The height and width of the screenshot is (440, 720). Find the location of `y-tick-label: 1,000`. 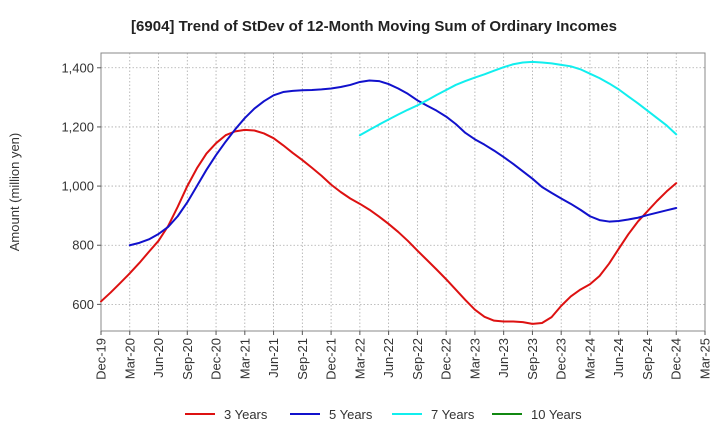

y-tick-label: 1,000 is located at coordinates (77, 186).